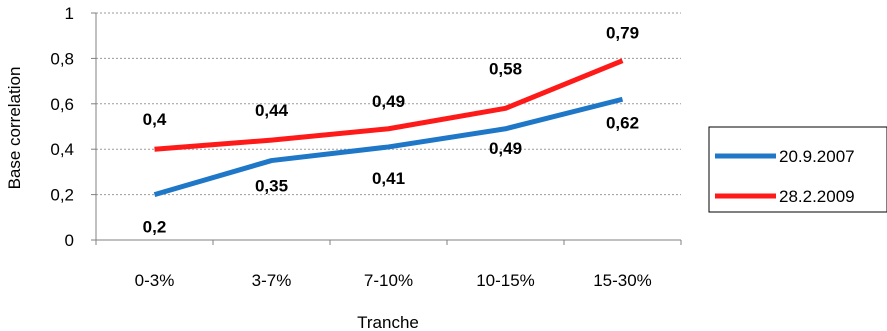 This screenshot has height=331, width=887. Describe the element at coordinates (62, 58) in the screenshot. I see `y-tick-label: 0,8` at that location.